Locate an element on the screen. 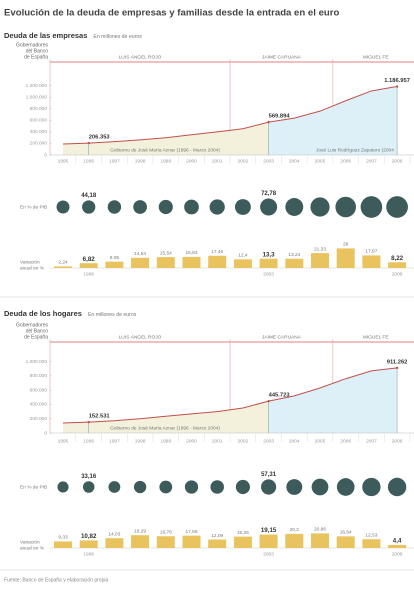  bar-label: 12,09 is located at coordinates (217, 536).